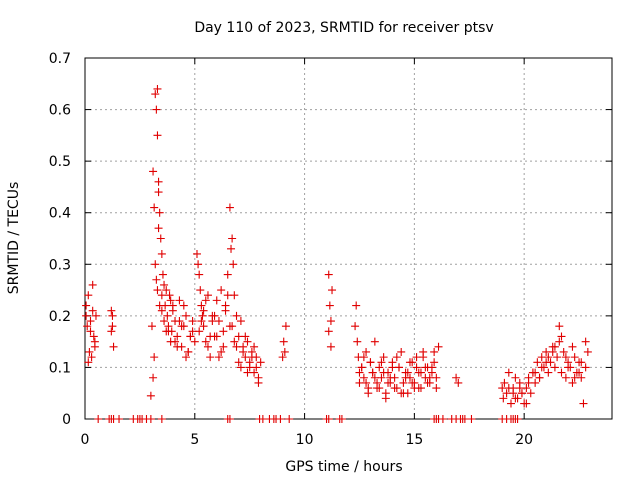  I want to click on y-tick-label: 0.5, so click(60, 162).